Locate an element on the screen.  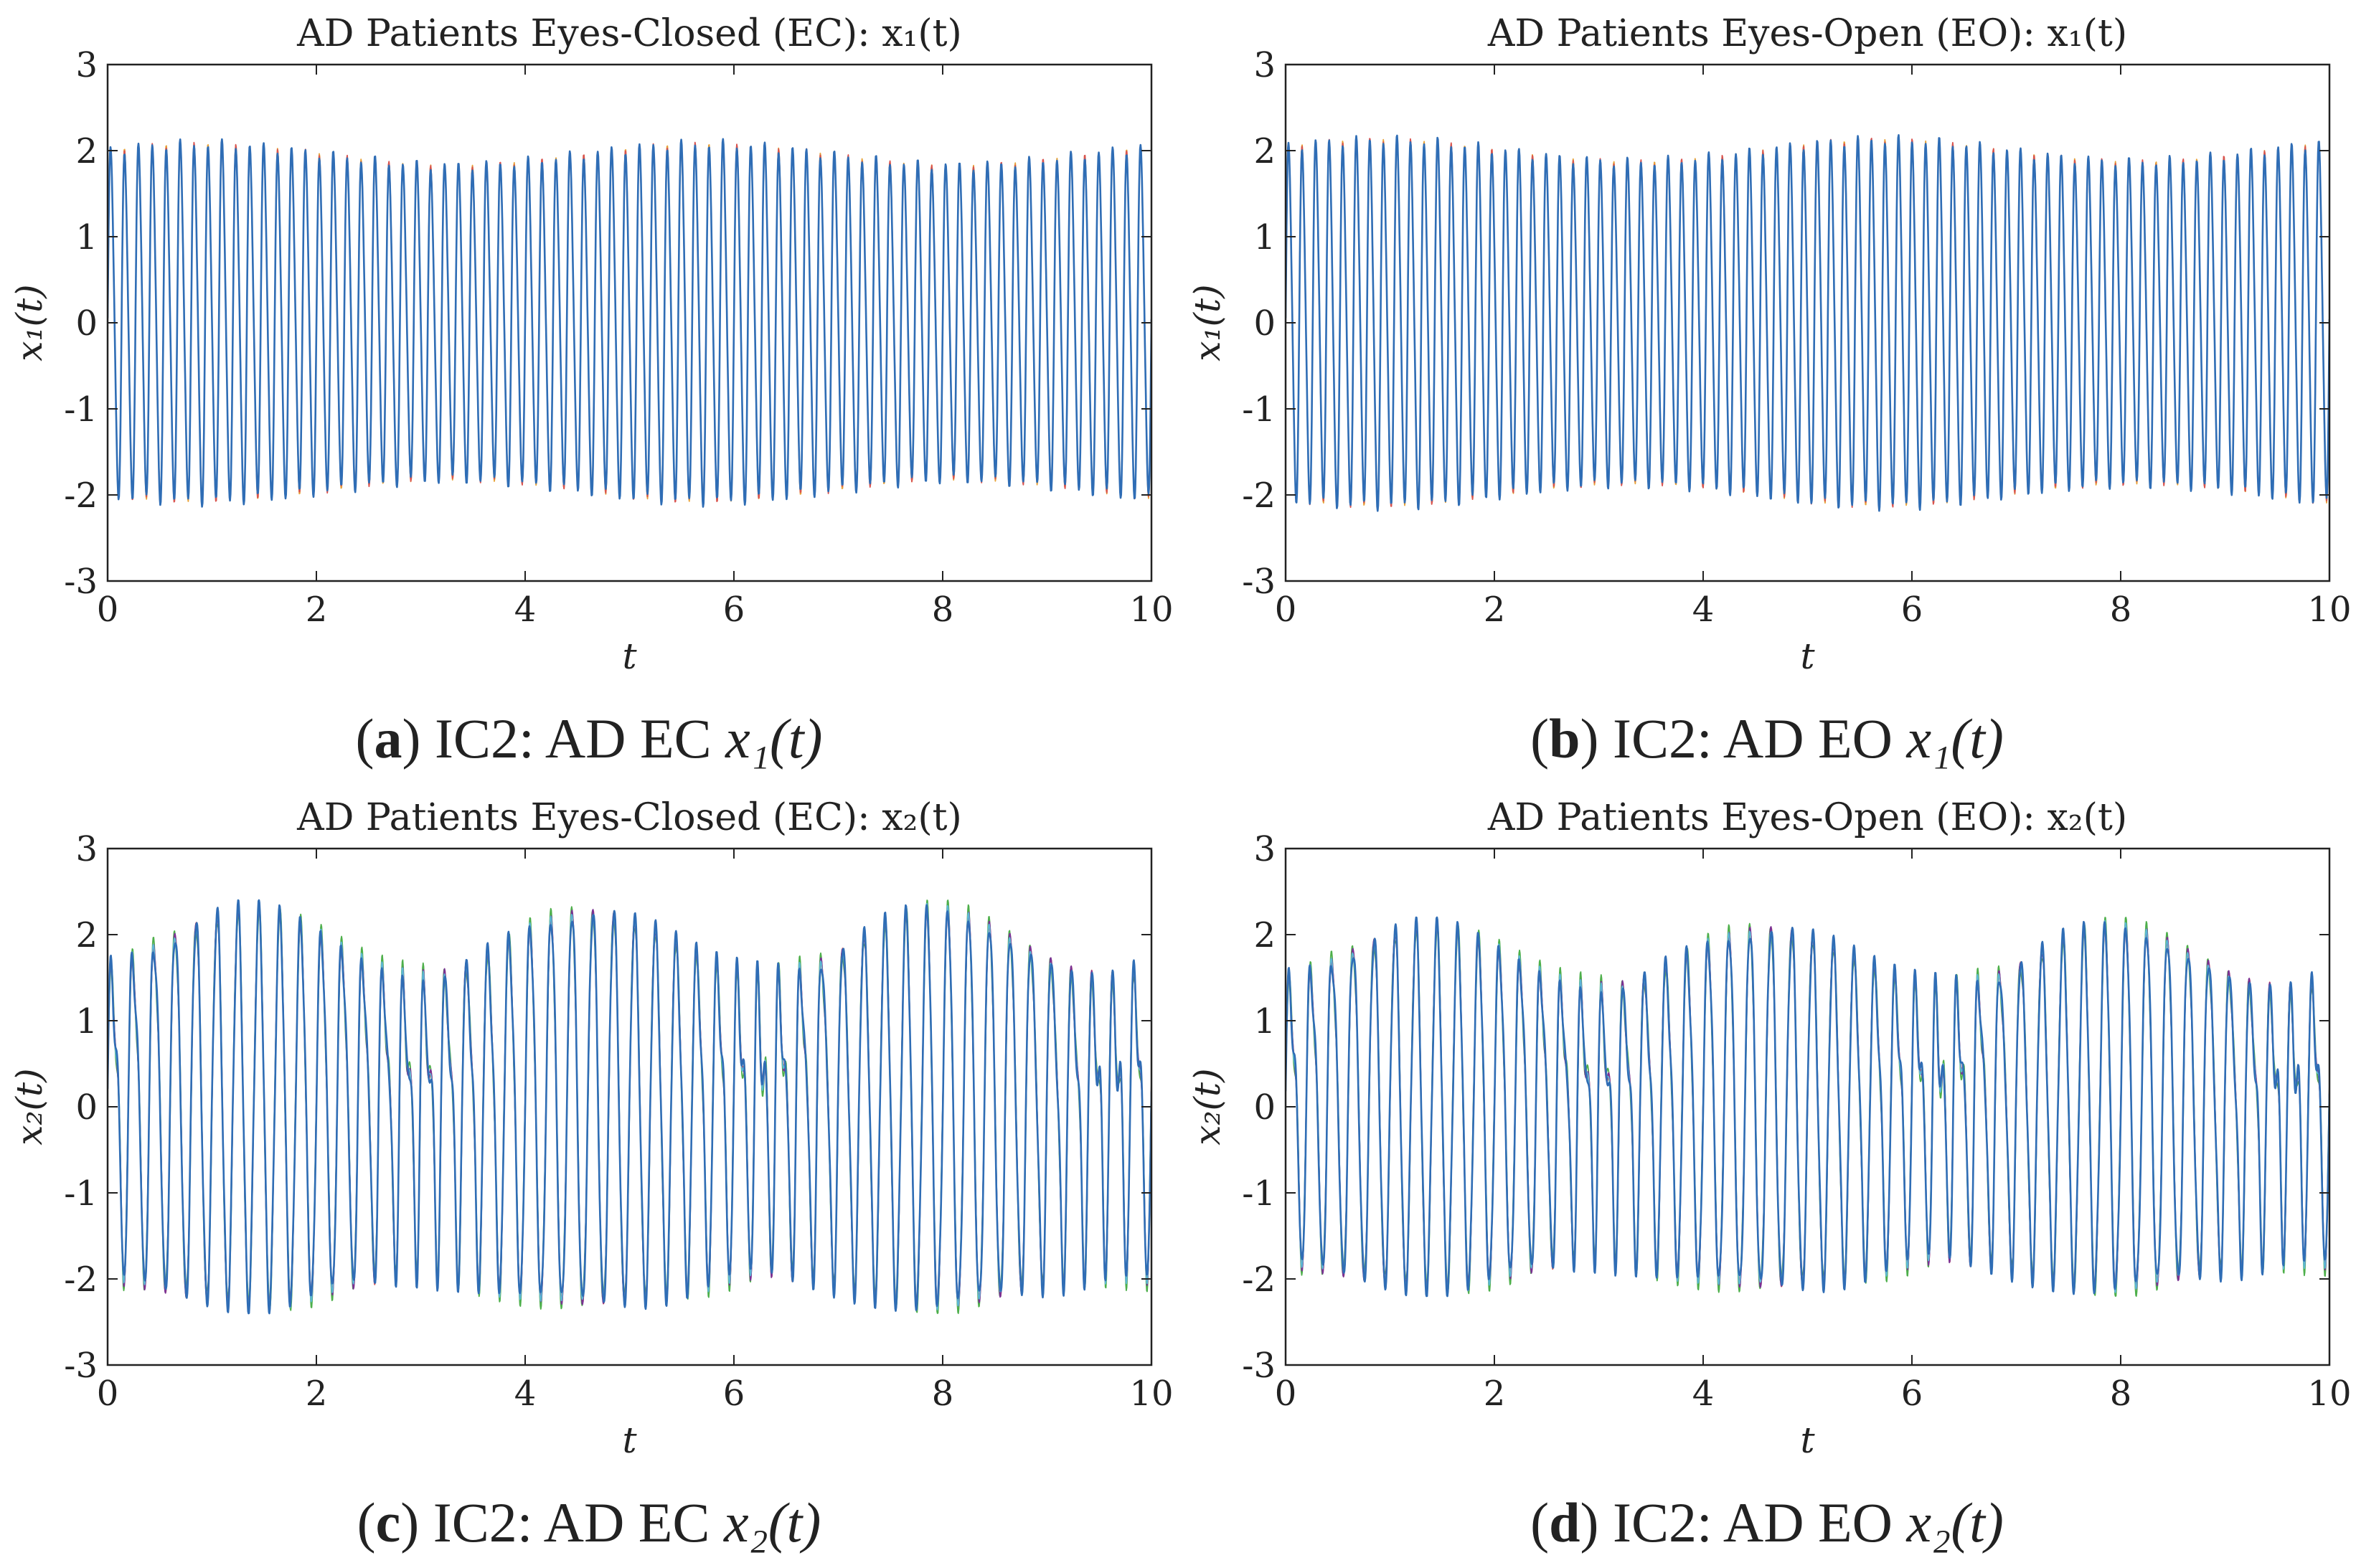
y-tick-label-c-2: -1 is located at coordinates (81, 1194).